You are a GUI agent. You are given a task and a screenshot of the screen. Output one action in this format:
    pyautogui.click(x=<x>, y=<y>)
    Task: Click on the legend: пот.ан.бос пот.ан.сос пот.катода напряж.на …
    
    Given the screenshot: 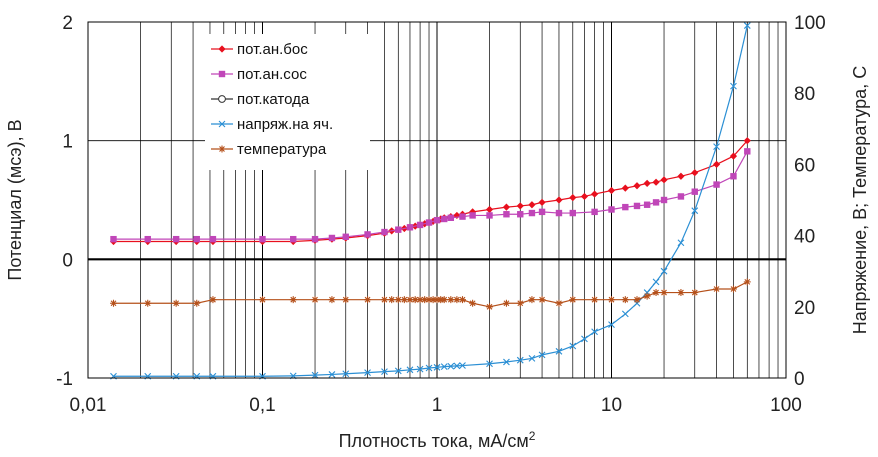 What is the action you would take?
    pyautogui.click(x=287, y=102)
    